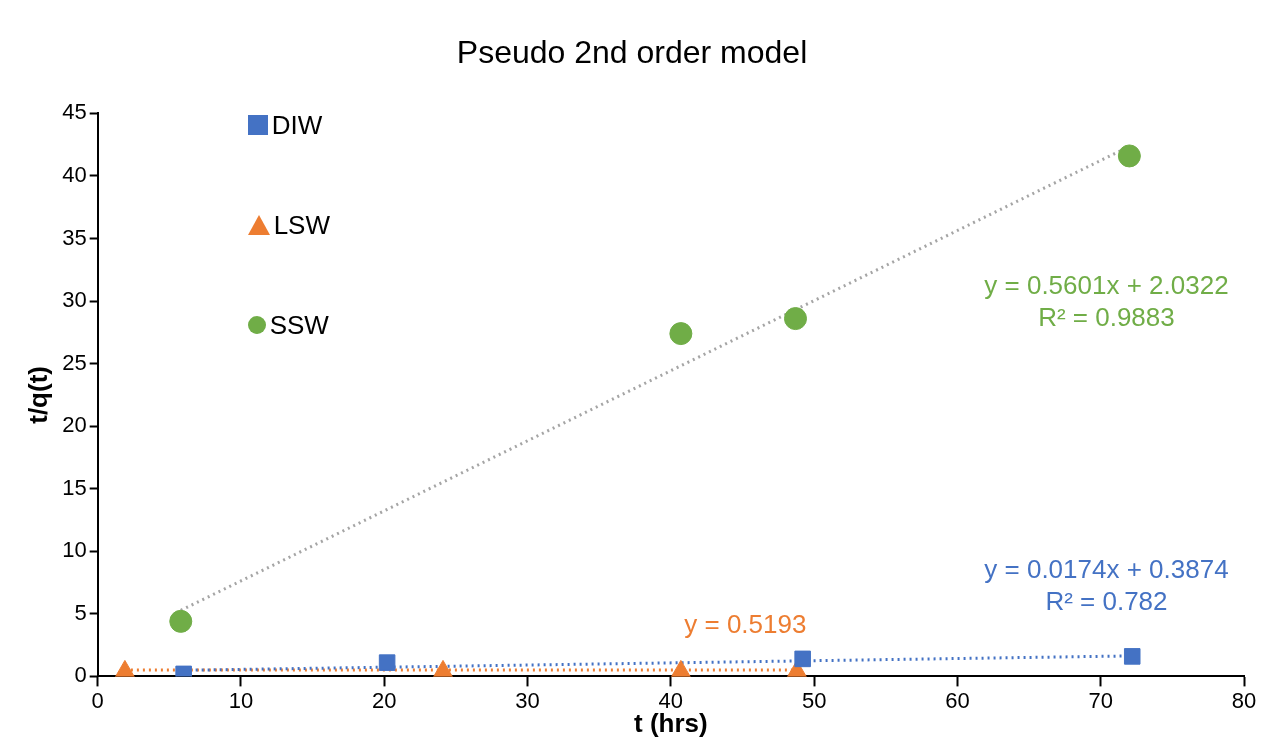 This screenshot has width=1282, height=744. Describe the element at coordinates (97, 700) in the screenshot. I see `x-tick-label: 0` at that location.